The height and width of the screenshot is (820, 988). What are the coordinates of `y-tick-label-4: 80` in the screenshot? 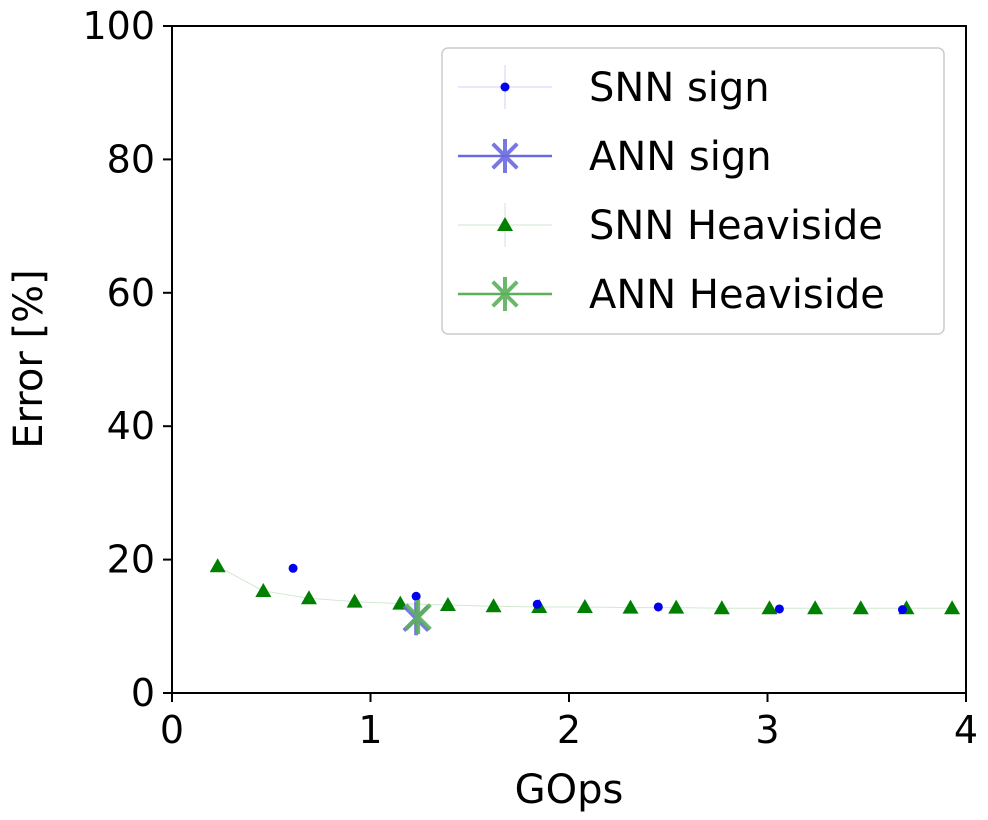 It's located at (131, 159).